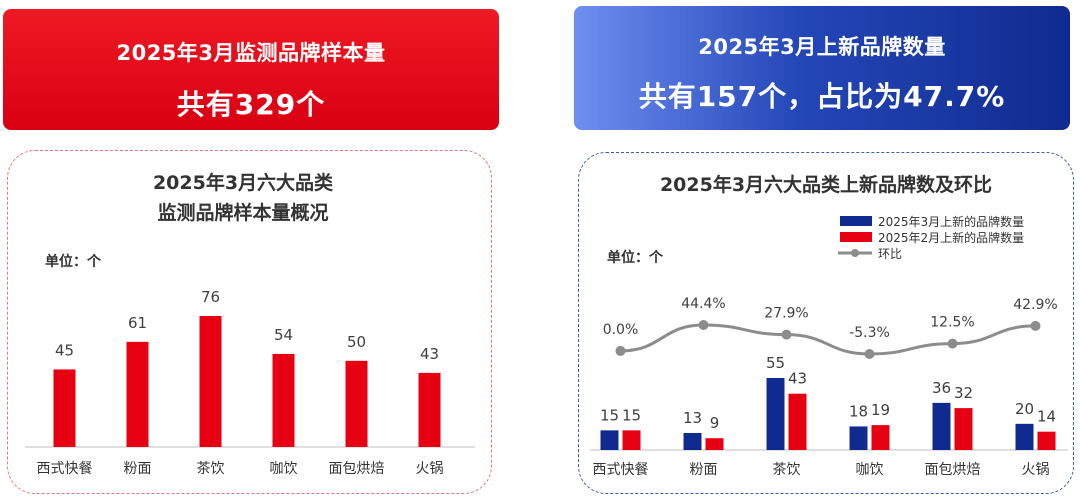 This screenshot has height=498, width=1080. I want to click on right-bar-value-label: 9, so click(715, 423).